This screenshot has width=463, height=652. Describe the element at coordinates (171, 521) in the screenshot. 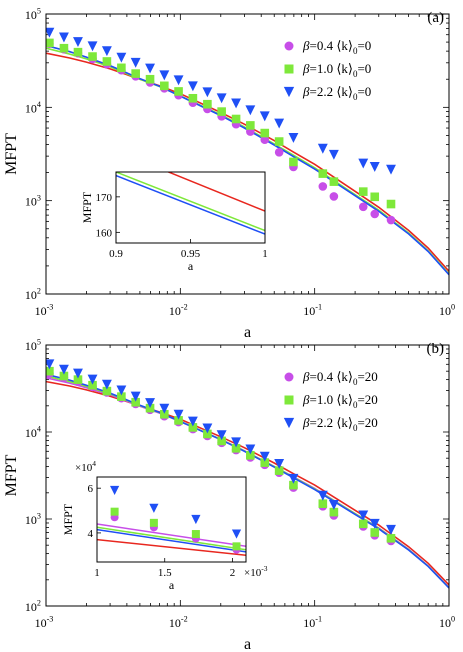

I see `inset-content` at that location.